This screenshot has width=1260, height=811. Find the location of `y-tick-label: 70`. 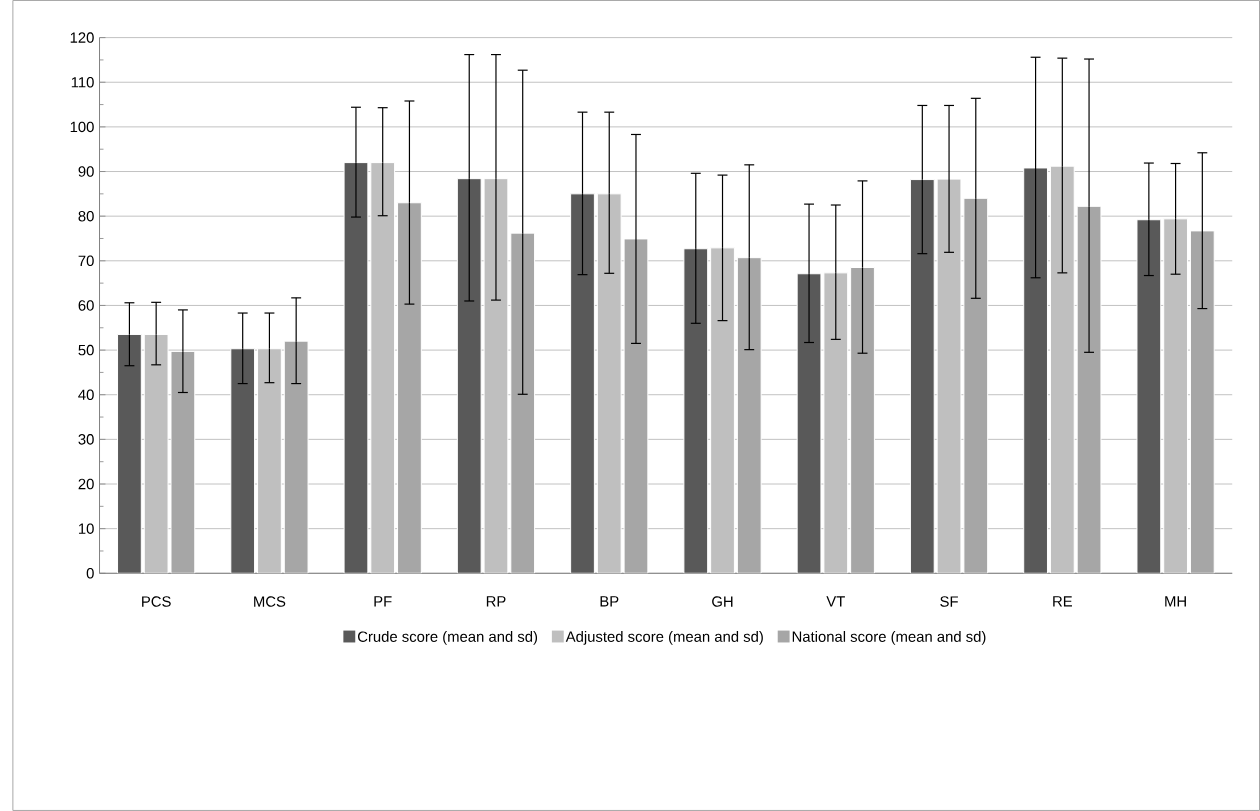

y-tick-label: 70 is located at coordinates (86, 261).